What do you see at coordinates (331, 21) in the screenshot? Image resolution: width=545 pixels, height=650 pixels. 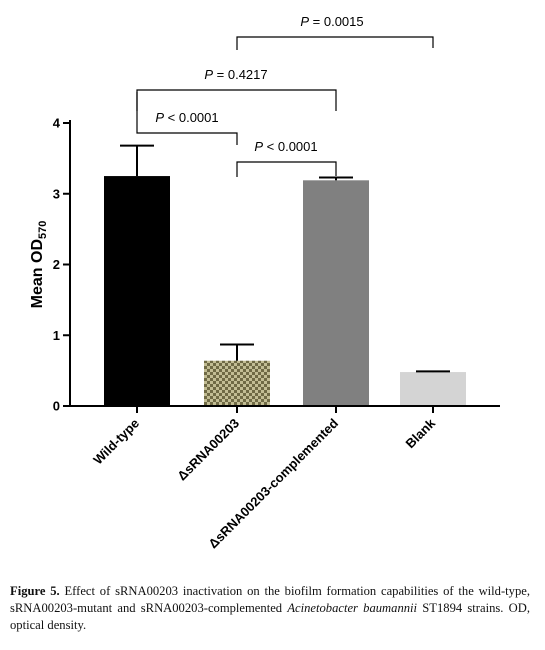 I see `significance-label: P = 0.0015` at bounding box center [331, 21].